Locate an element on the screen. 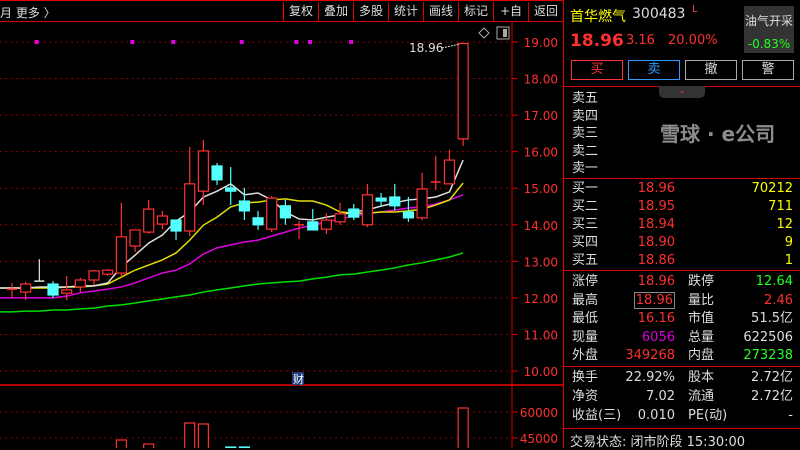 The height and width of the screenshot is (450, 800). bid-label: 买一 is located at coordinates (585, 188).